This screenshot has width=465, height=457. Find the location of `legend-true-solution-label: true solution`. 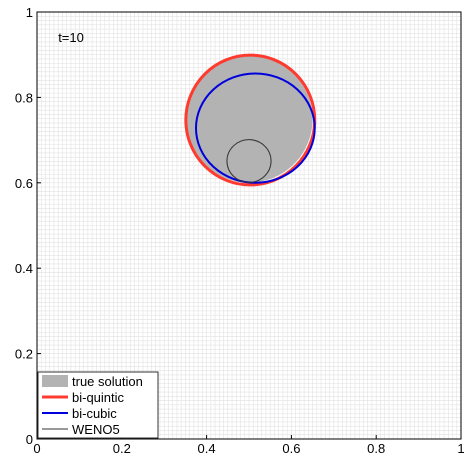

legend-true-solution-label: true solution is located at coordinates (107, 381).